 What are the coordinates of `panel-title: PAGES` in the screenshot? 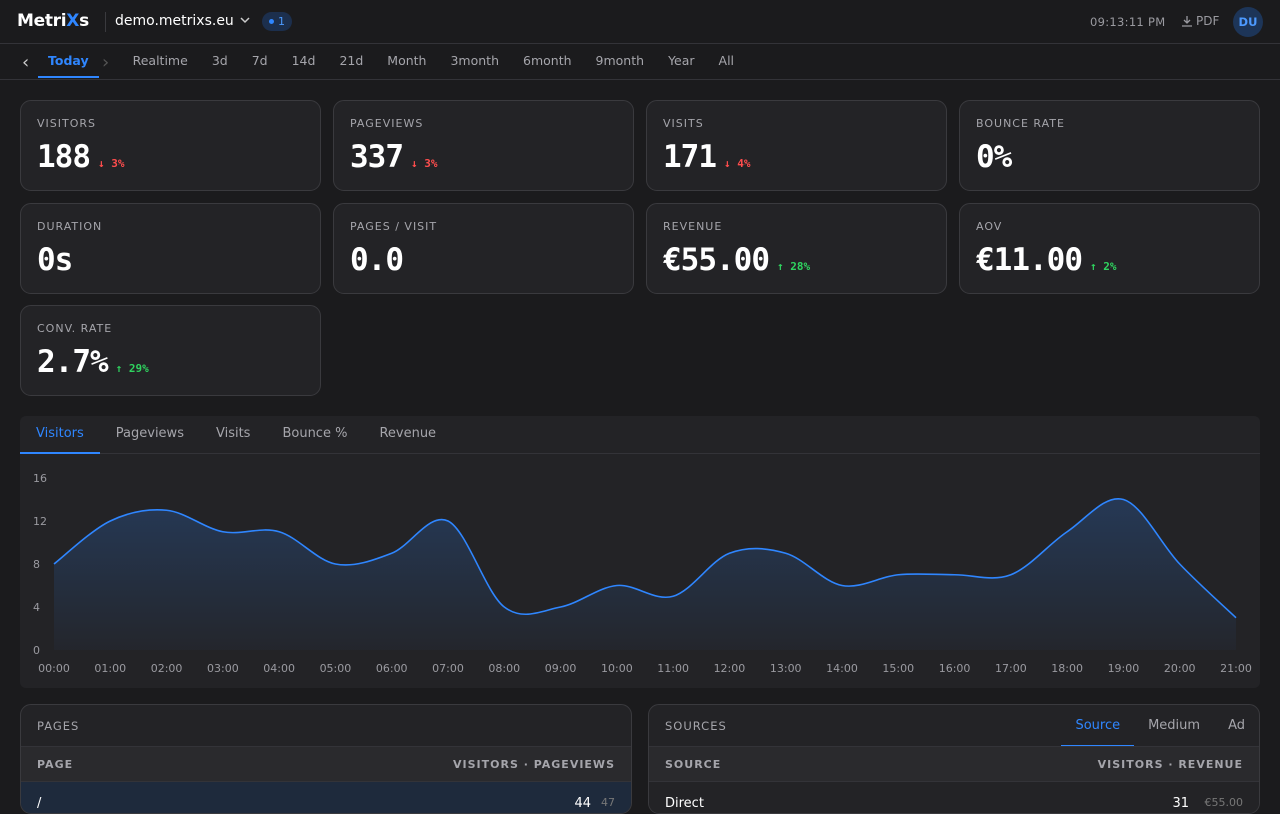 It's located at (58, 726).